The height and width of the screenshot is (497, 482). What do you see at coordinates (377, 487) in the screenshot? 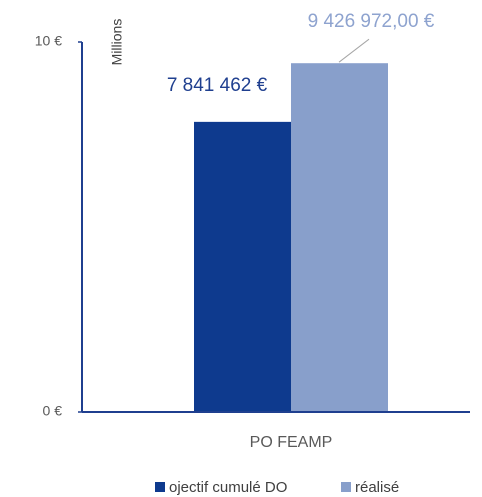
I see `legend-label: réalisé` at bounding box center [377, 487].